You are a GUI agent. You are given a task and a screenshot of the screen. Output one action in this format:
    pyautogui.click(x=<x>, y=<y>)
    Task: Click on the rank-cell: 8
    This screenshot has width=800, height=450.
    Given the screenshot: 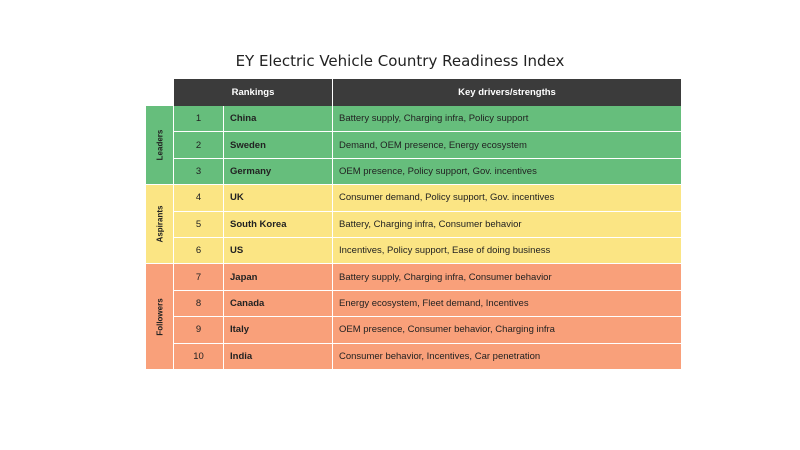 What is the action you would take?
    pyautogui.click(x=199, y=303)
    